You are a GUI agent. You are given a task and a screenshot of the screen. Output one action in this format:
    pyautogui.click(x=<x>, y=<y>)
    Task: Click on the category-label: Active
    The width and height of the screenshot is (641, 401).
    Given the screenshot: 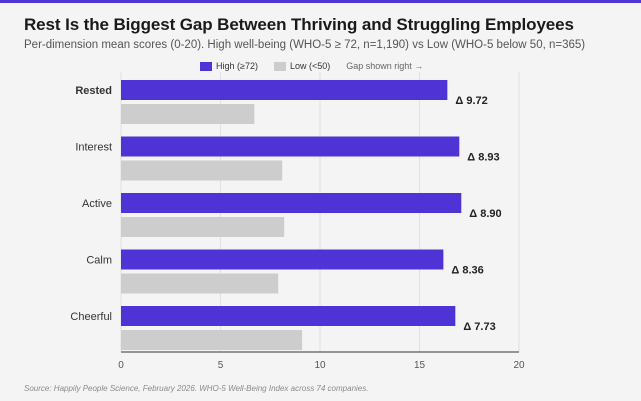 What is the action you would take?
    pyautogui.click(x=97, y=204)
    